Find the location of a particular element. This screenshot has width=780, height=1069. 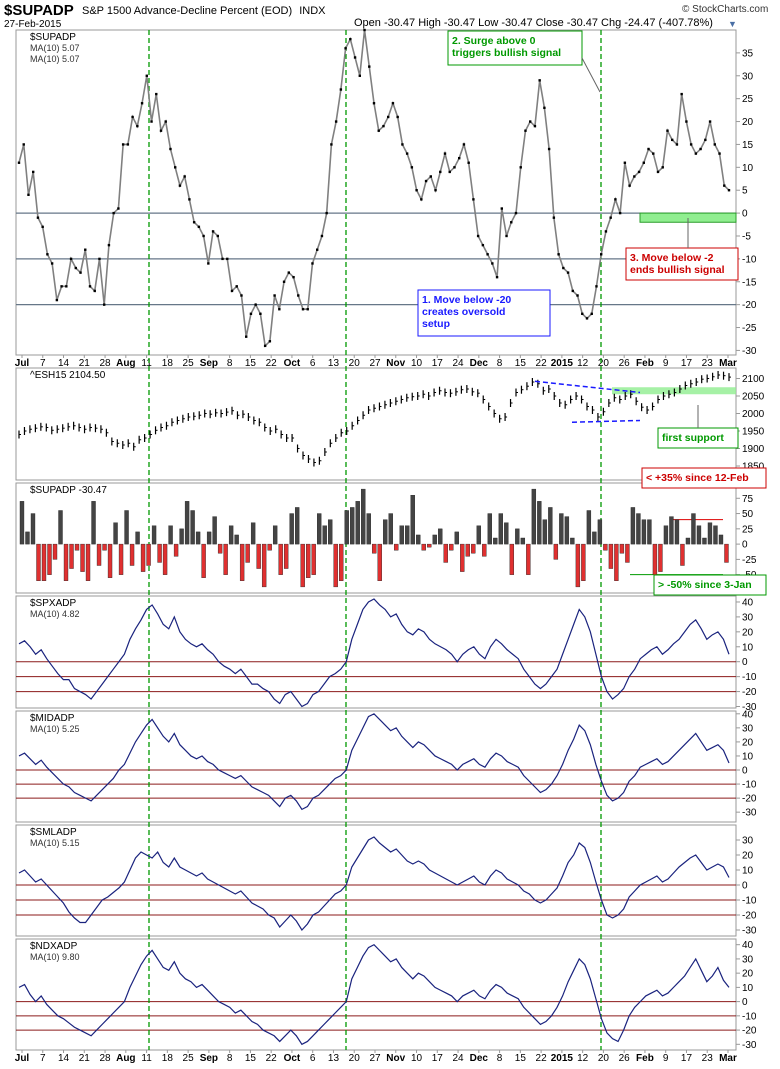

bottom-date-label: 10 is located at coordinates (417, 1058).